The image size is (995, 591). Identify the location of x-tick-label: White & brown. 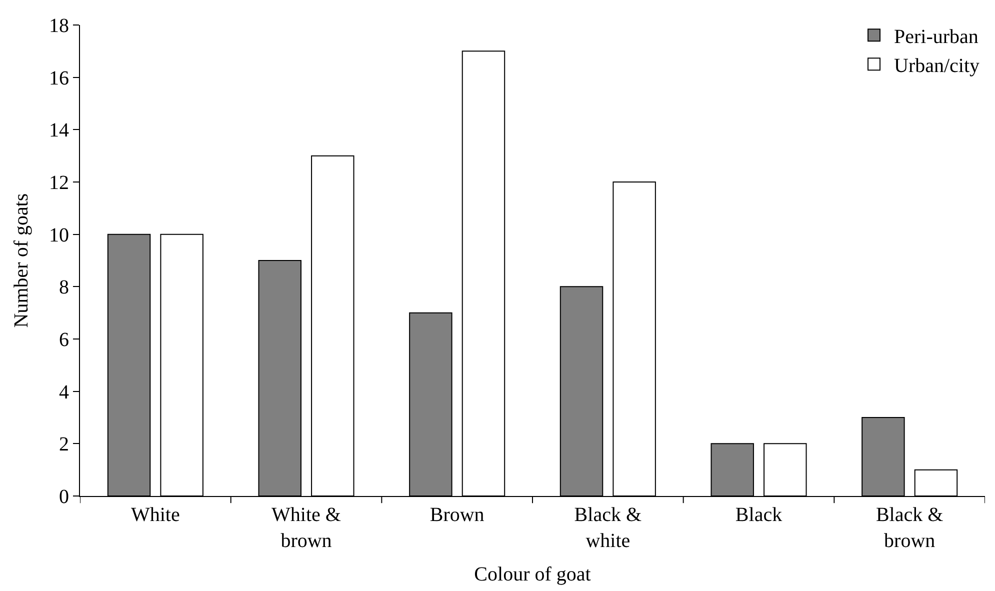
(307, 528).